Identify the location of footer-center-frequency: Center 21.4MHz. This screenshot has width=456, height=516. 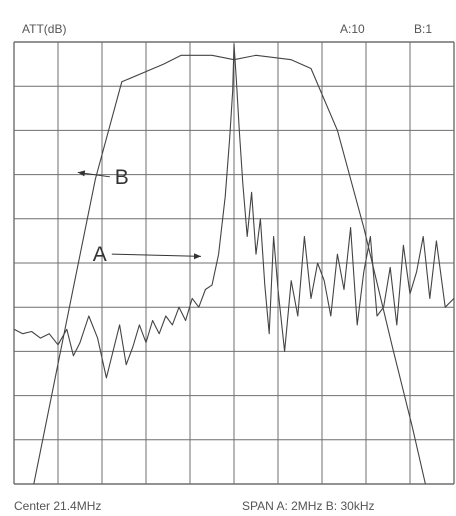
(57, 506).